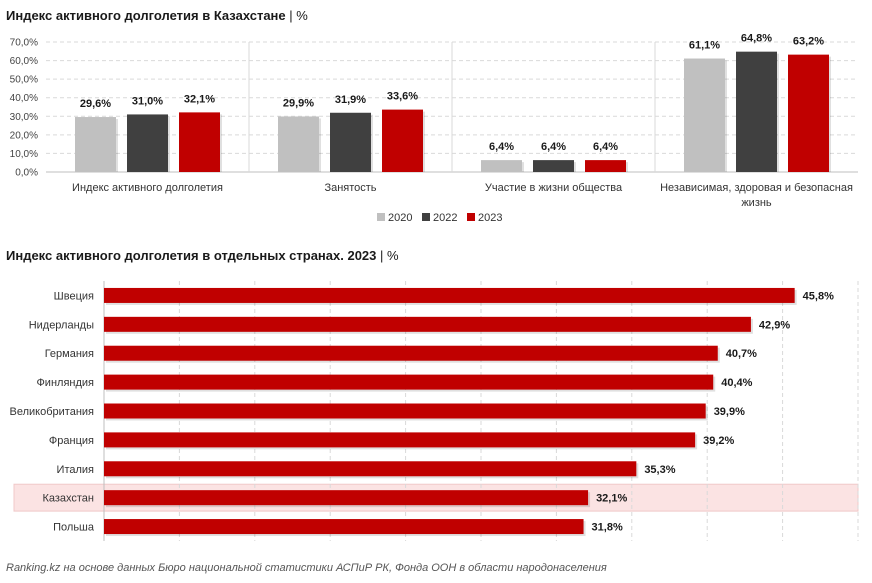  I want to click on y-tick-label: 70,0%, so click(24, 43).